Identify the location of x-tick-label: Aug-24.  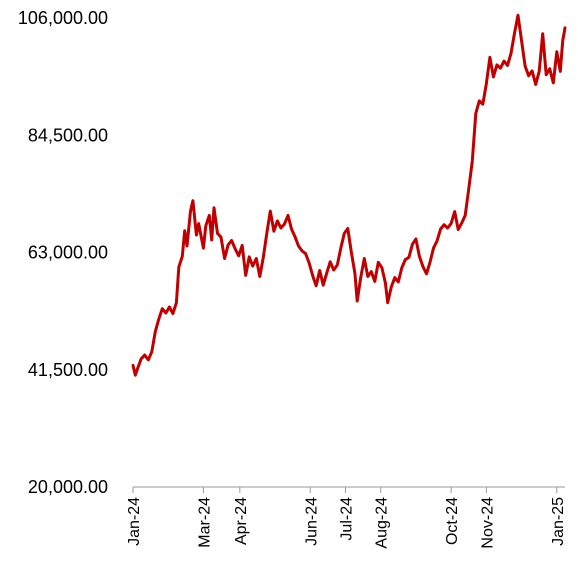
(382, 523).